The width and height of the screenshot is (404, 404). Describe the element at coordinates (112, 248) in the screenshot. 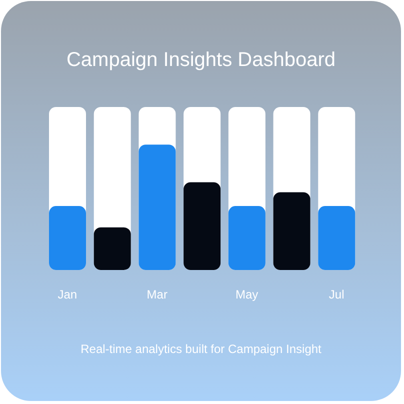

I see `bar` at that location.